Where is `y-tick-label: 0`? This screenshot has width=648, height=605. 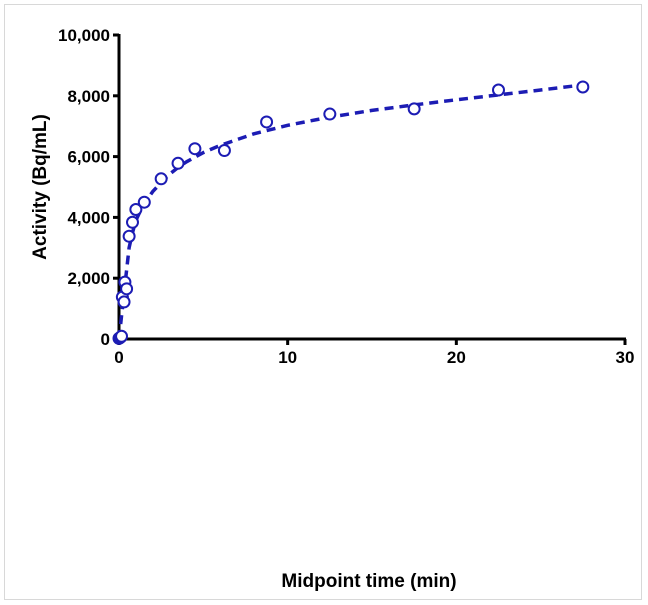 y-tick-label: 0 is located at coordinates (105, 339).